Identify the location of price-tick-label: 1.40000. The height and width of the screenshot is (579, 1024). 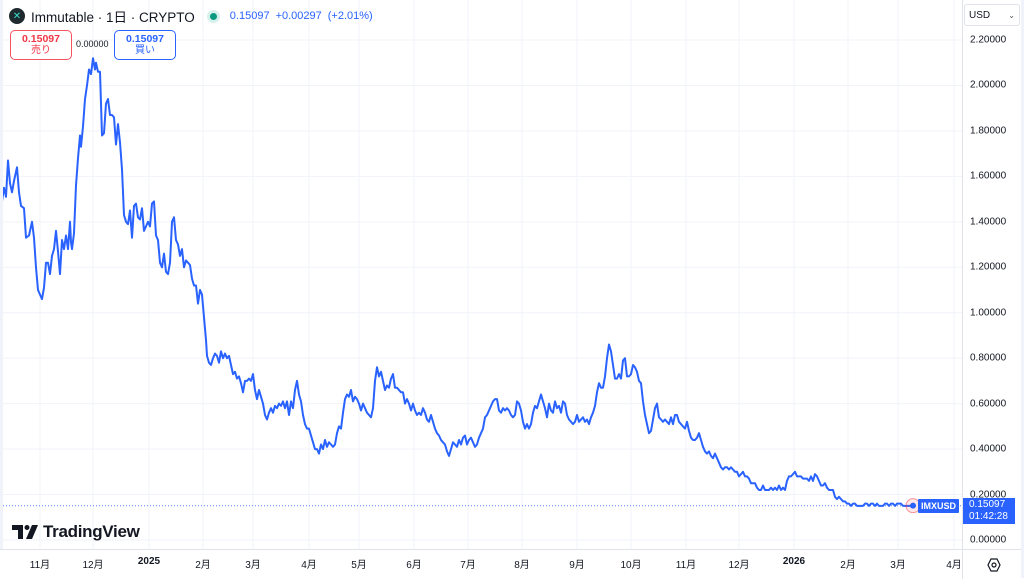
(988, 222).